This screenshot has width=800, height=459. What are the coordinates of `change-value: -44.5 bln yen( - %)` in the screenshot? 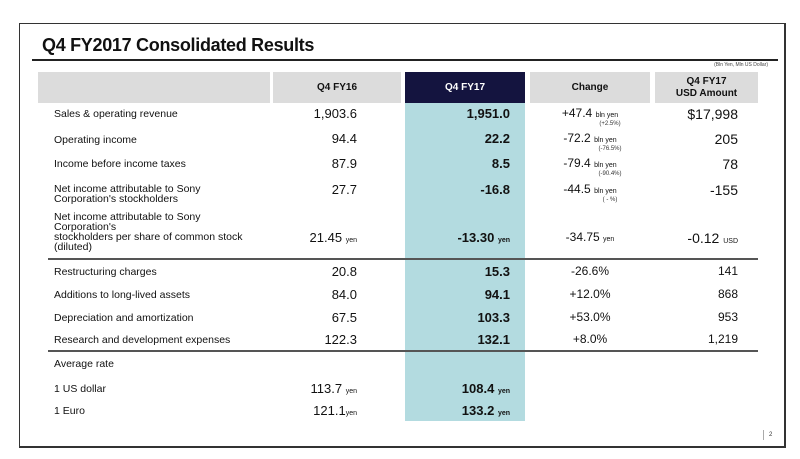 It's located at (590, 192).